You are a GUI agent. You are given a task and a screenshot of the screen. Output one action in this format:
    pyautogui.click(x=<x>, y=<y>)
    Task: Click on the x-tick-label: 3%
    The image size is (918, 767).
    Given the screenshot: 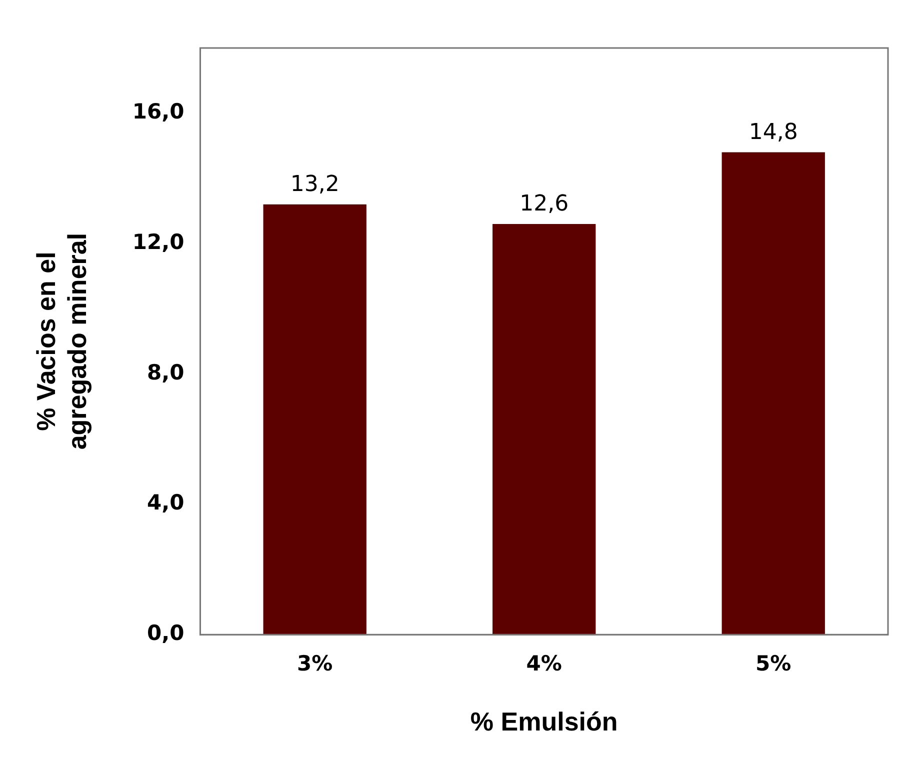 What is the action you would take?
    pyautogui.click(x=315, y=664)
    